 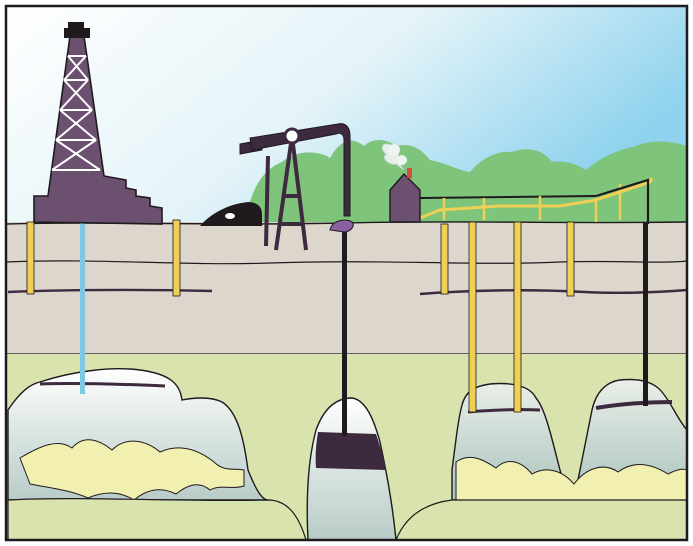 I want to click on oil-pocket-right-b, so click(x=634, y=405).